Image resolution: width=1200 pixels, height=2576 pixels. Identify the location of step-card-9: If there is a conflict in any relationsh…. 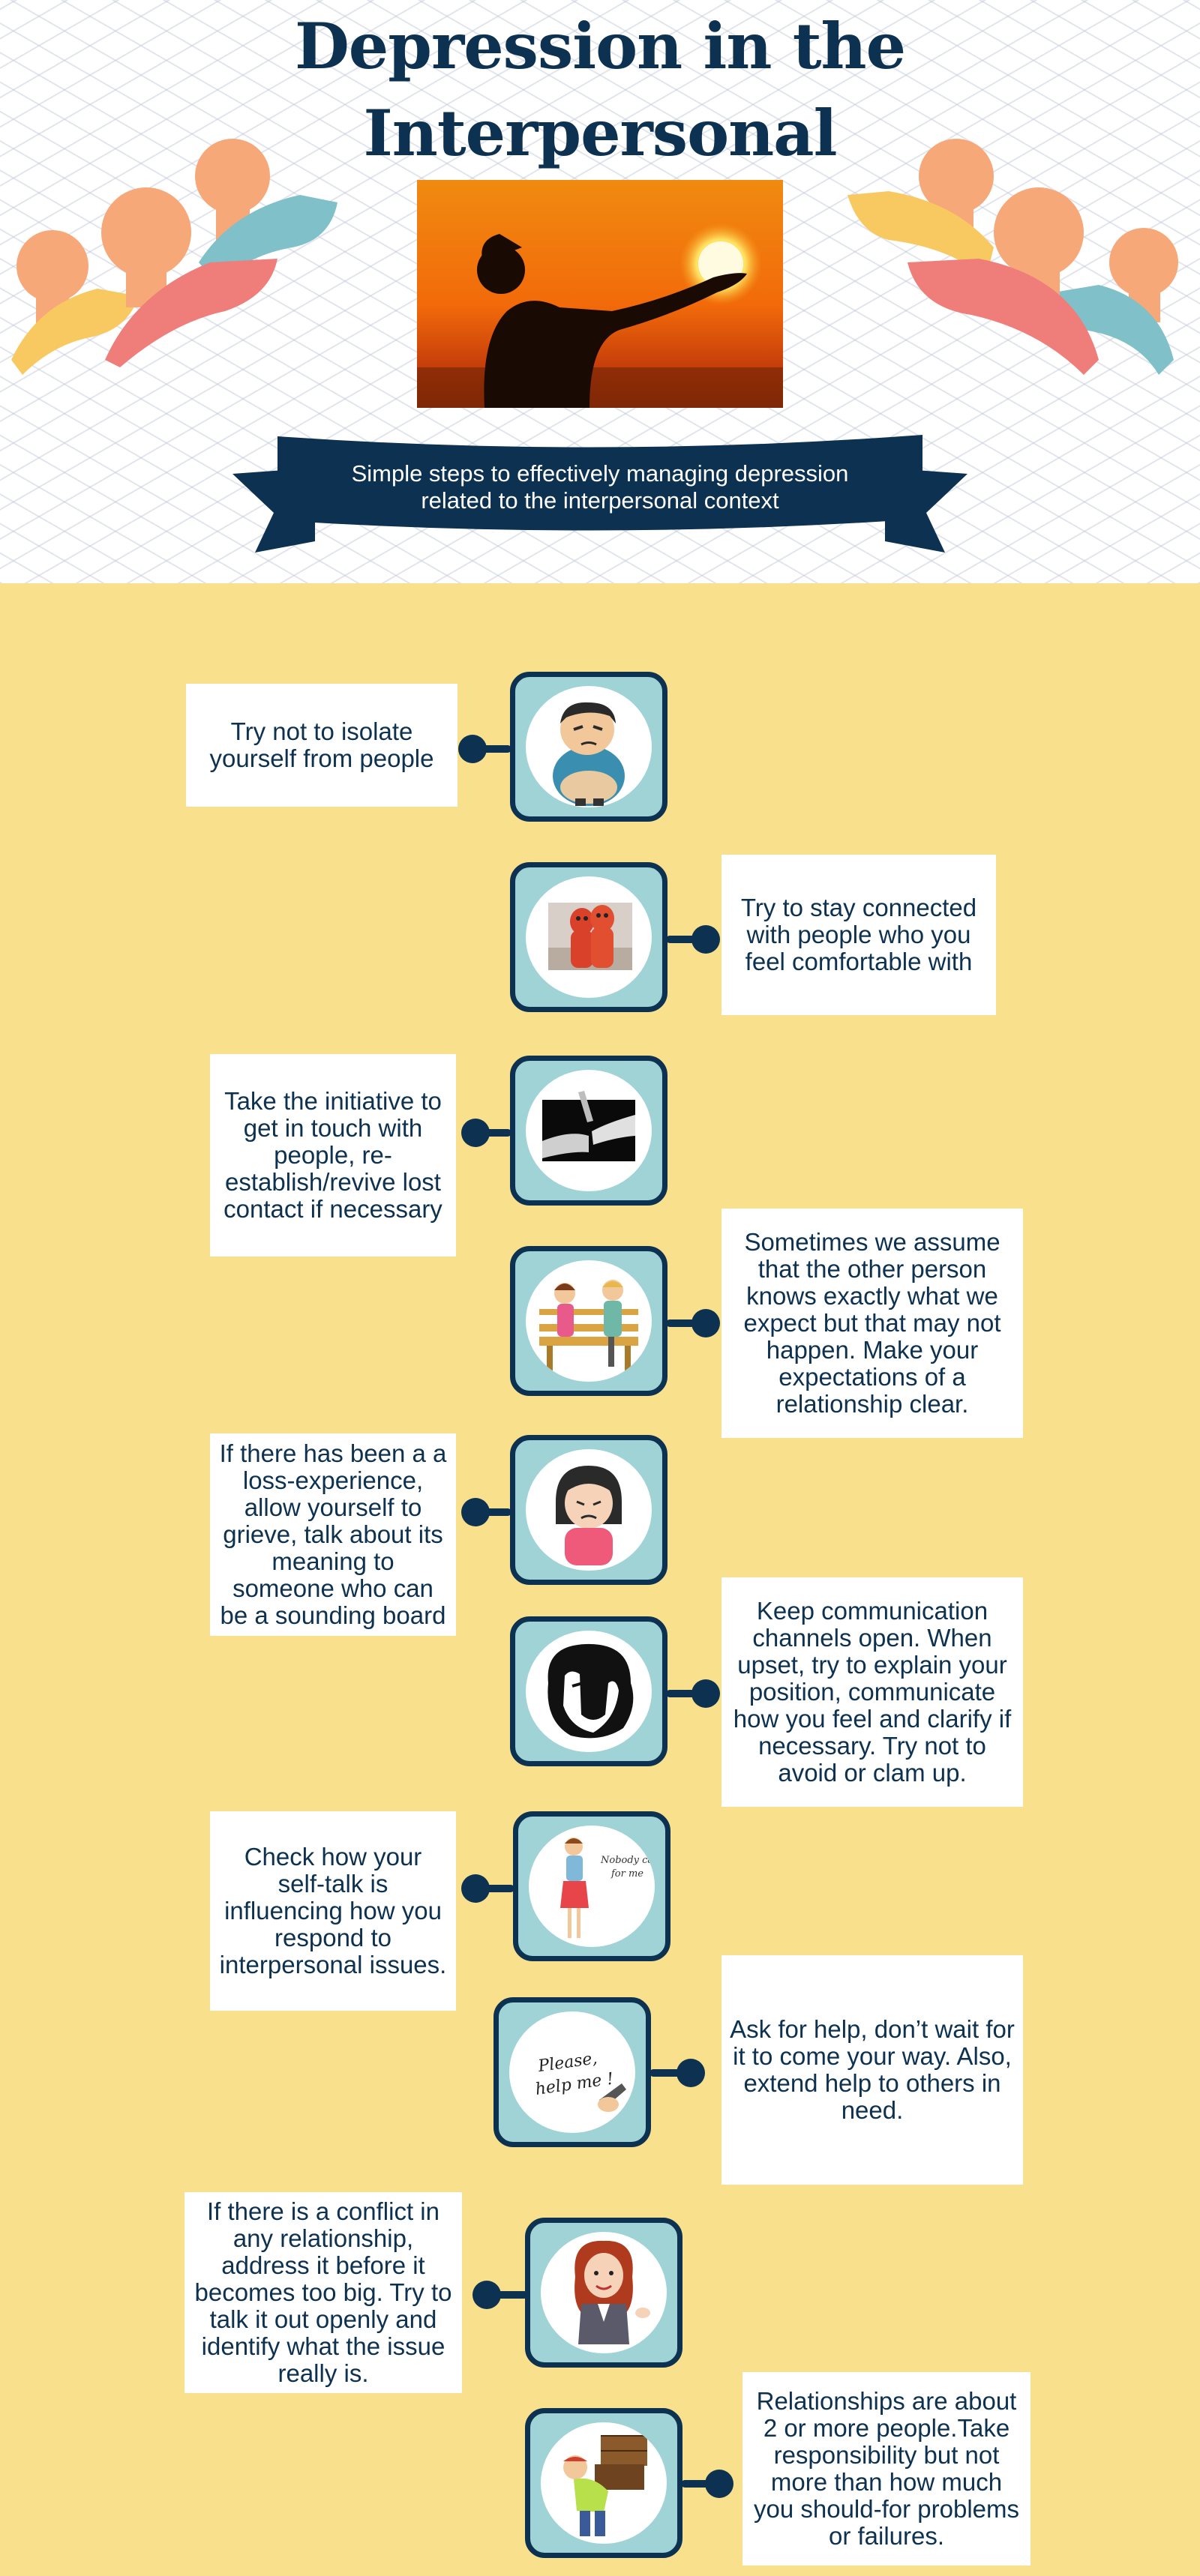
(323, 2292).